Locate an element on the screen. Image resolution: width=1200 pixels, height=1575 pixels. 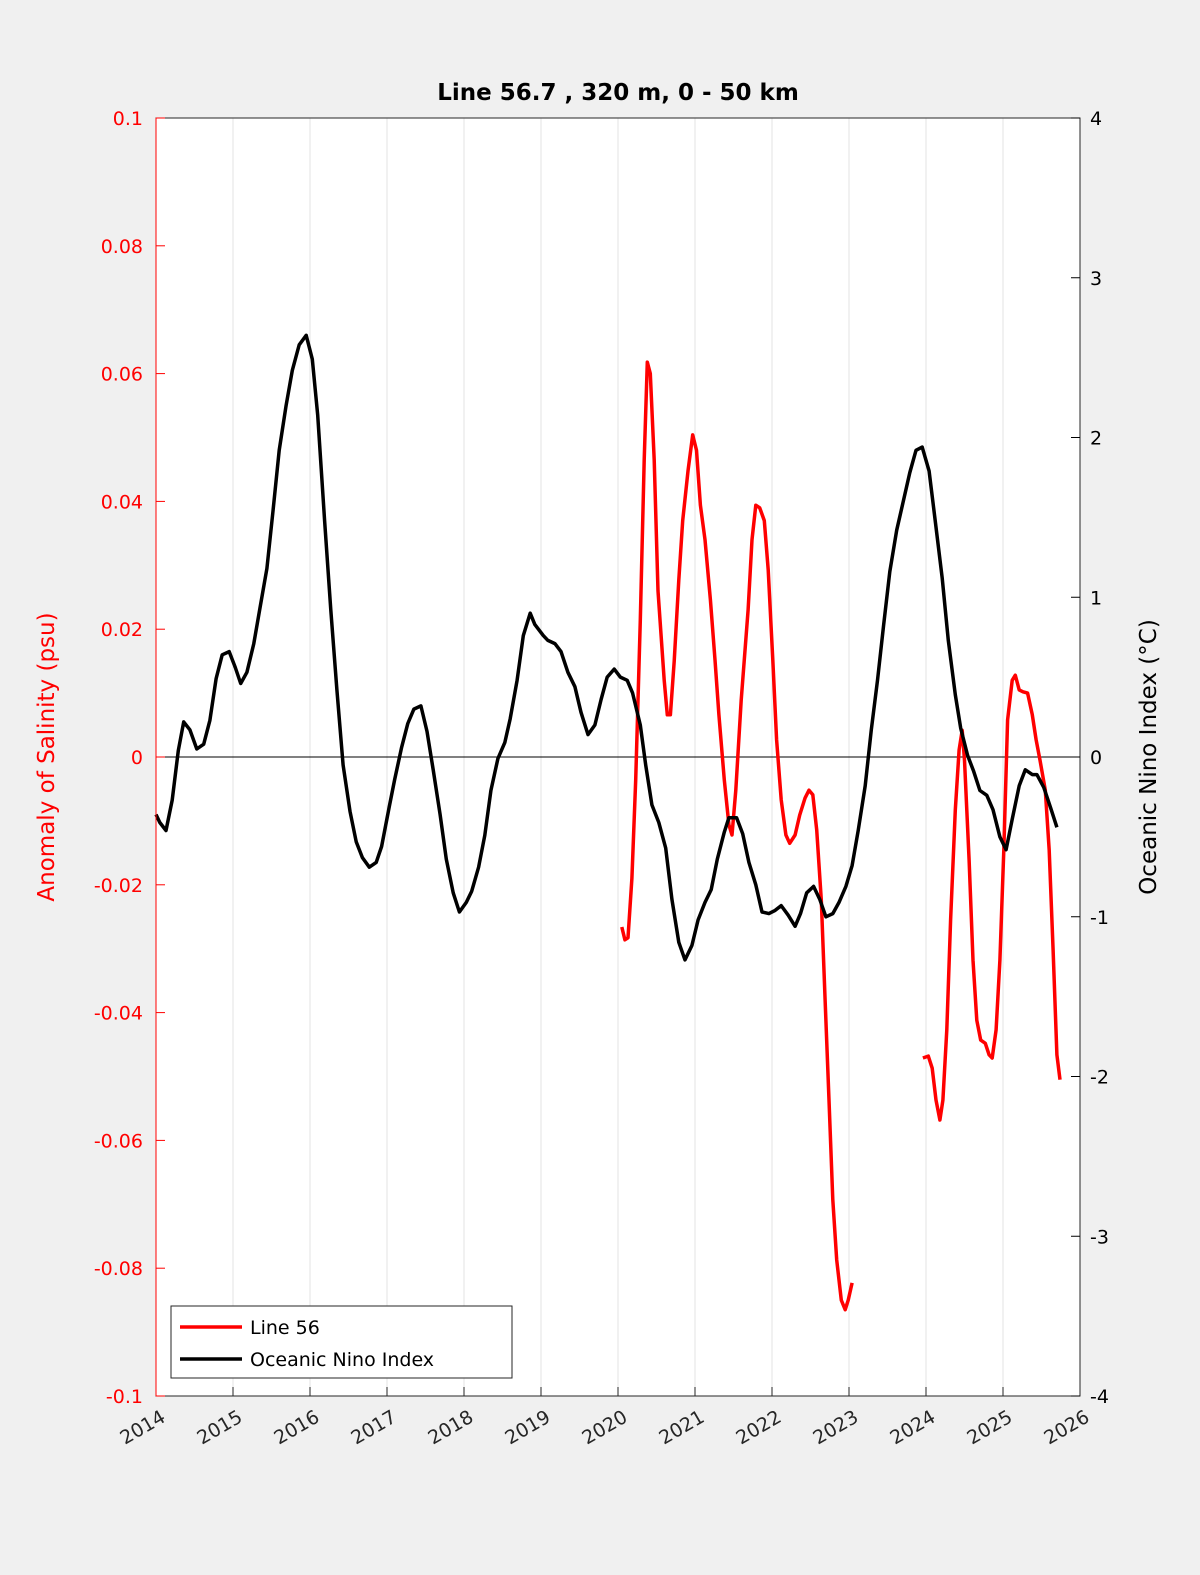
x-tick-label: 2016 is located at coordinates (296, 1427).